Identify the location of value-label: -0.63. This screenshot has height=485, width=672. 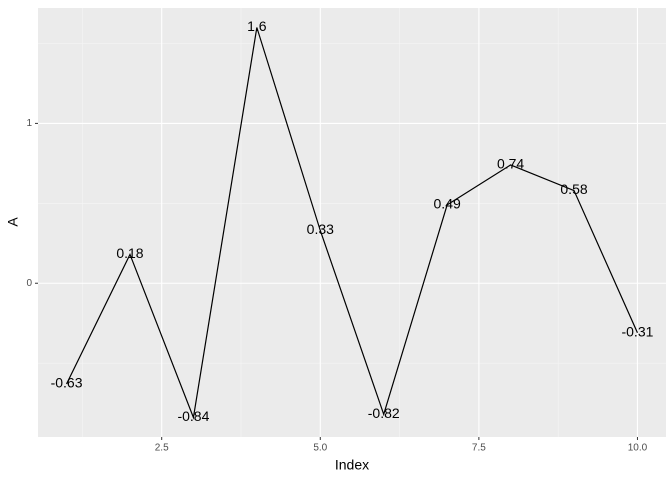
(67, 383).